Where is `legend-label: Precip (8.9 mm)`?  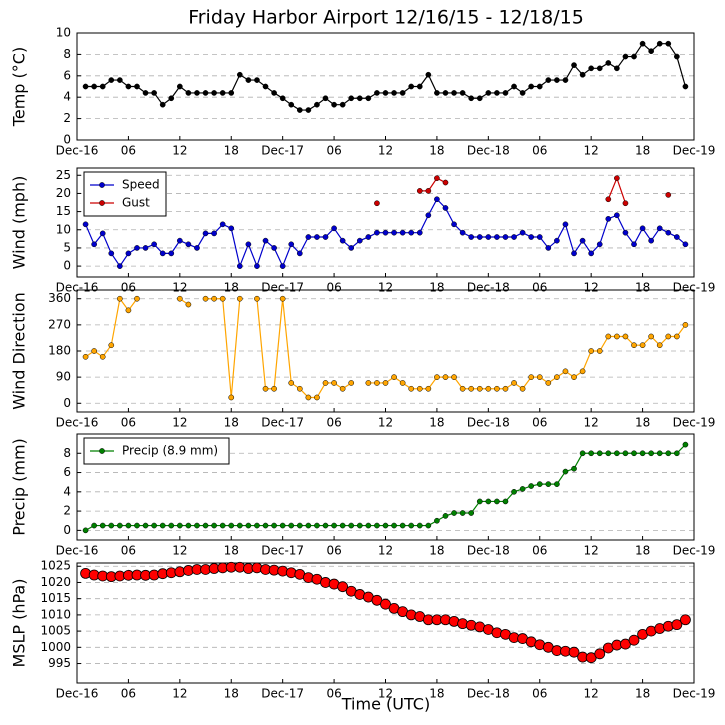
legend-label: Precip (8.9 mm) is located at coordinates (170, 451).